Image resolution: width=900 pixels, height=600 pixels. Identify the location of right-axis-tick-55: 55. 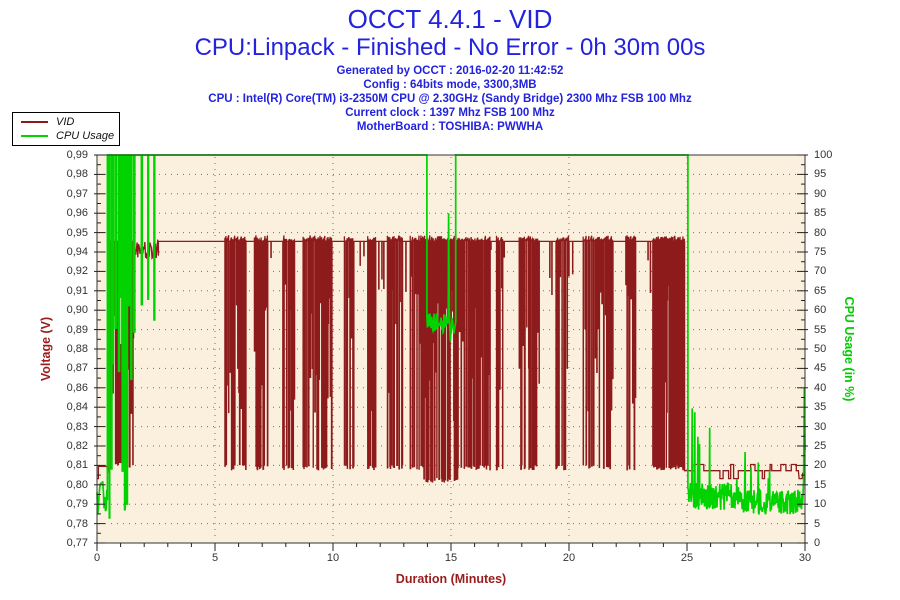
(820, 329).